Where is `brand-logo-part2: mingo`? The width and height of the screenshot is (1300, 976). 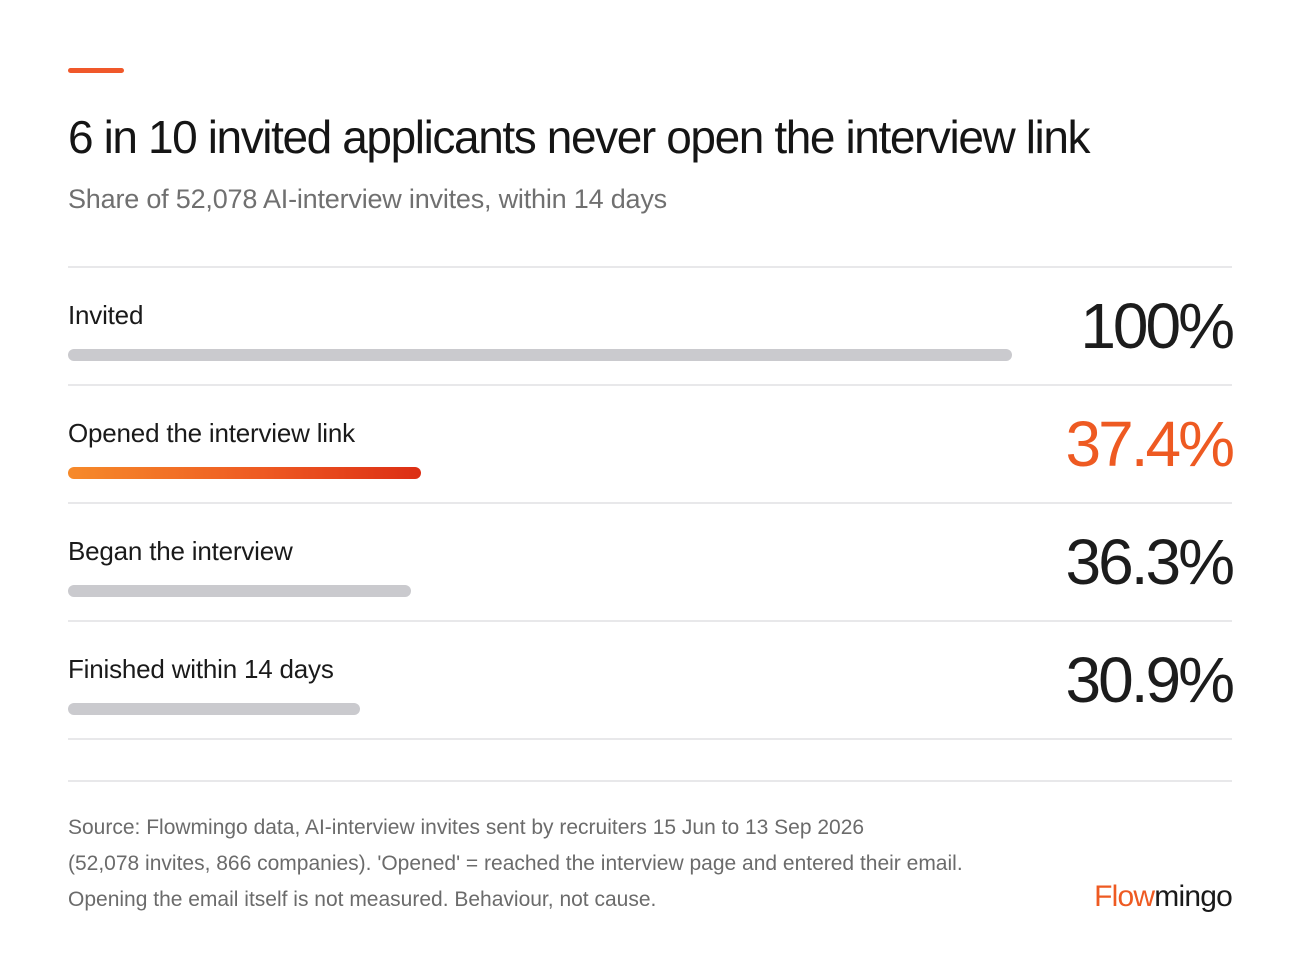
brand-logo-part2: mingo is located at coordinates (1193, 896).